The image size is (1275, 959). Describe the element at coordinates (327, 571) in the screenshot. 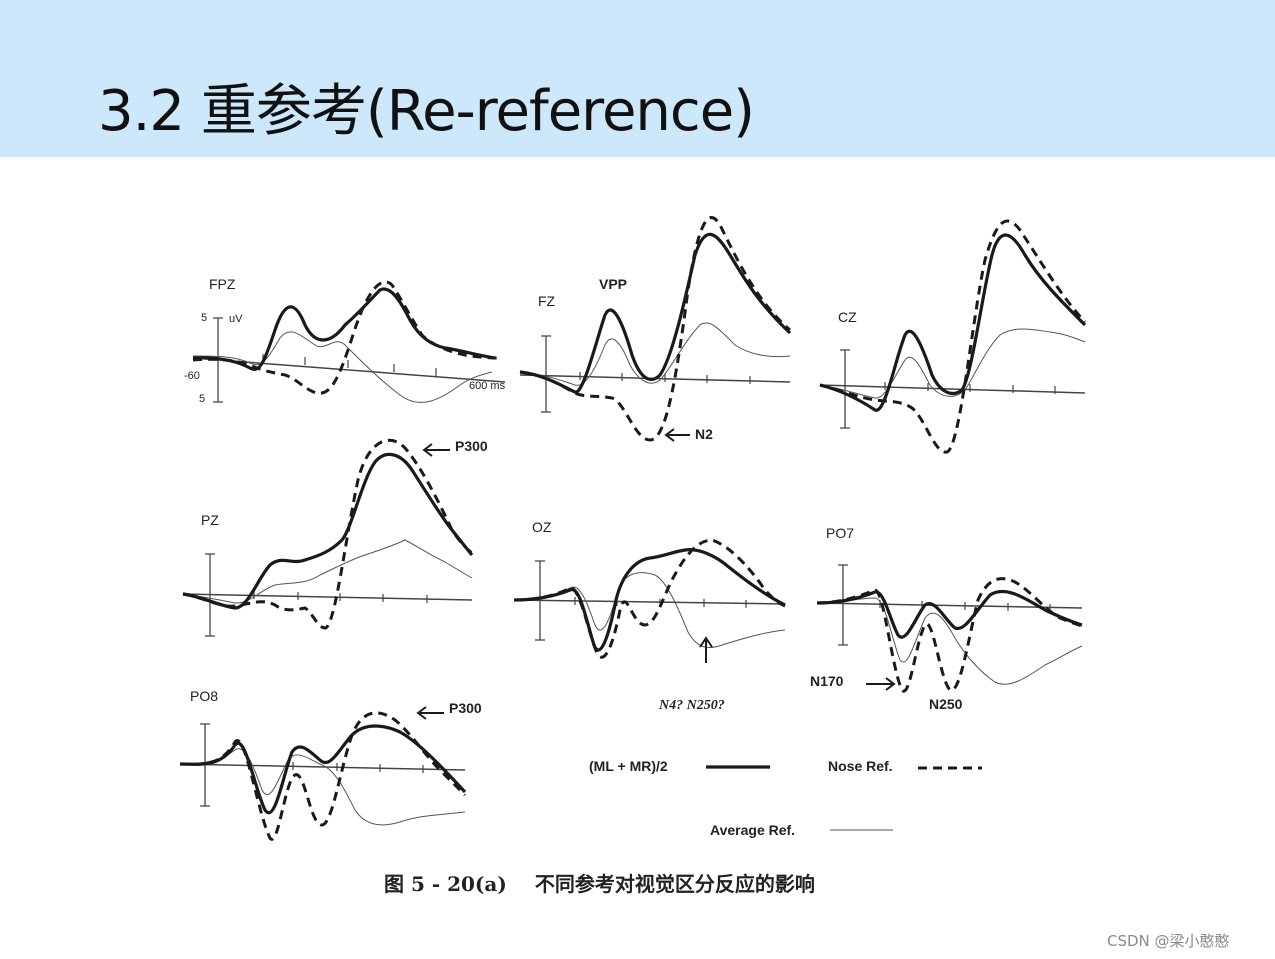

I see `pz-average-trace` at that location.